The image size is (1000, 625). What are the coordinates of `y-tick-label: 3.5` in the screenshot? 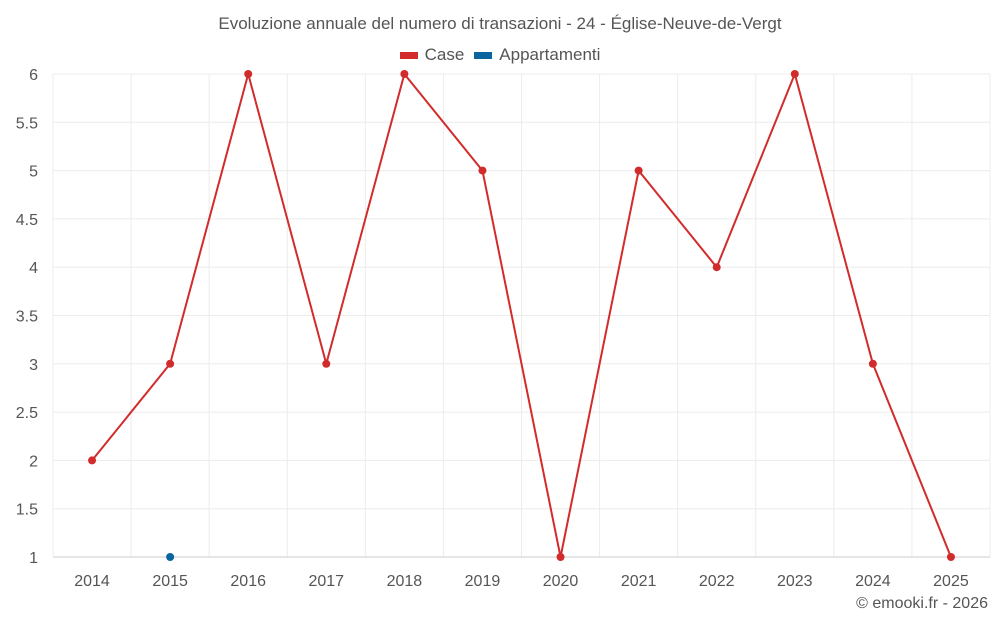 It's located at (27, 317).